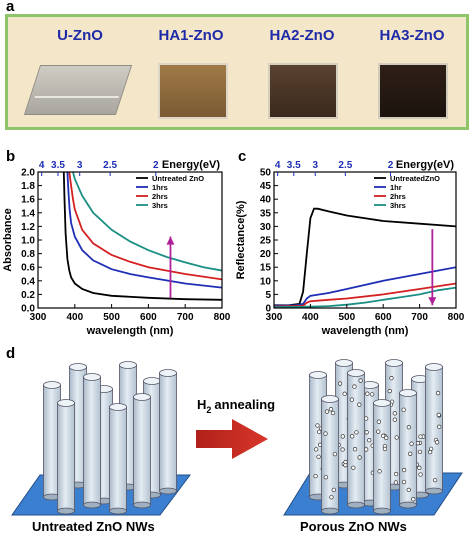  Describe the element at coordinates (242, 156) in the screenshot. I see `panel-letter-c: c` at that location.